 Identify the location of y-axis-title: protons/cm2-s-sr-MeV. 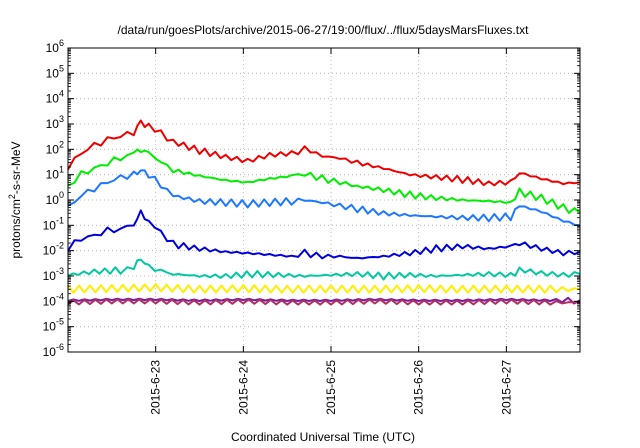
(15, 199).